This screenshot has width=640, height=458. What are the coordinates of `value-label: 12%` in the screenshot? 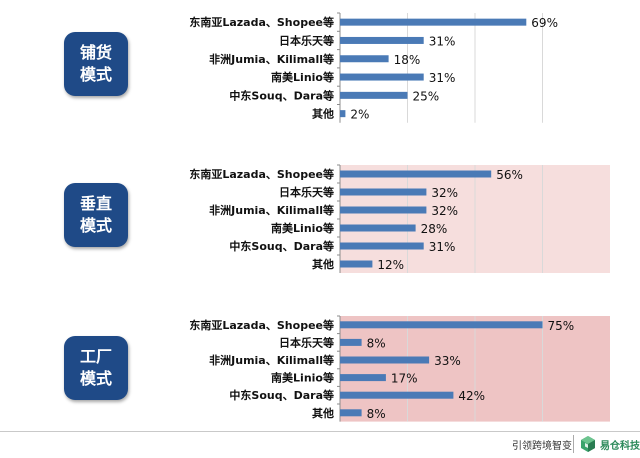 It's located at (390, 265).